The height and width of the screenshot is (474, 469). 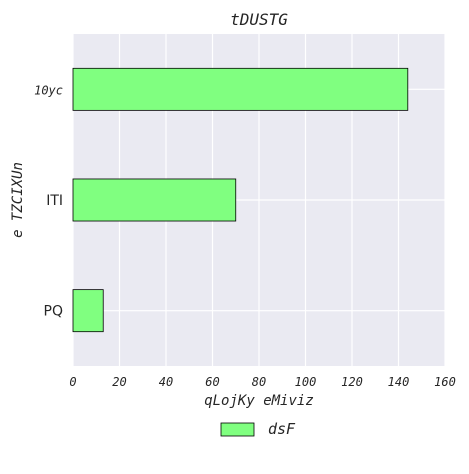 I want to click on x-tick-label: 140, so click(x=399, y=382).